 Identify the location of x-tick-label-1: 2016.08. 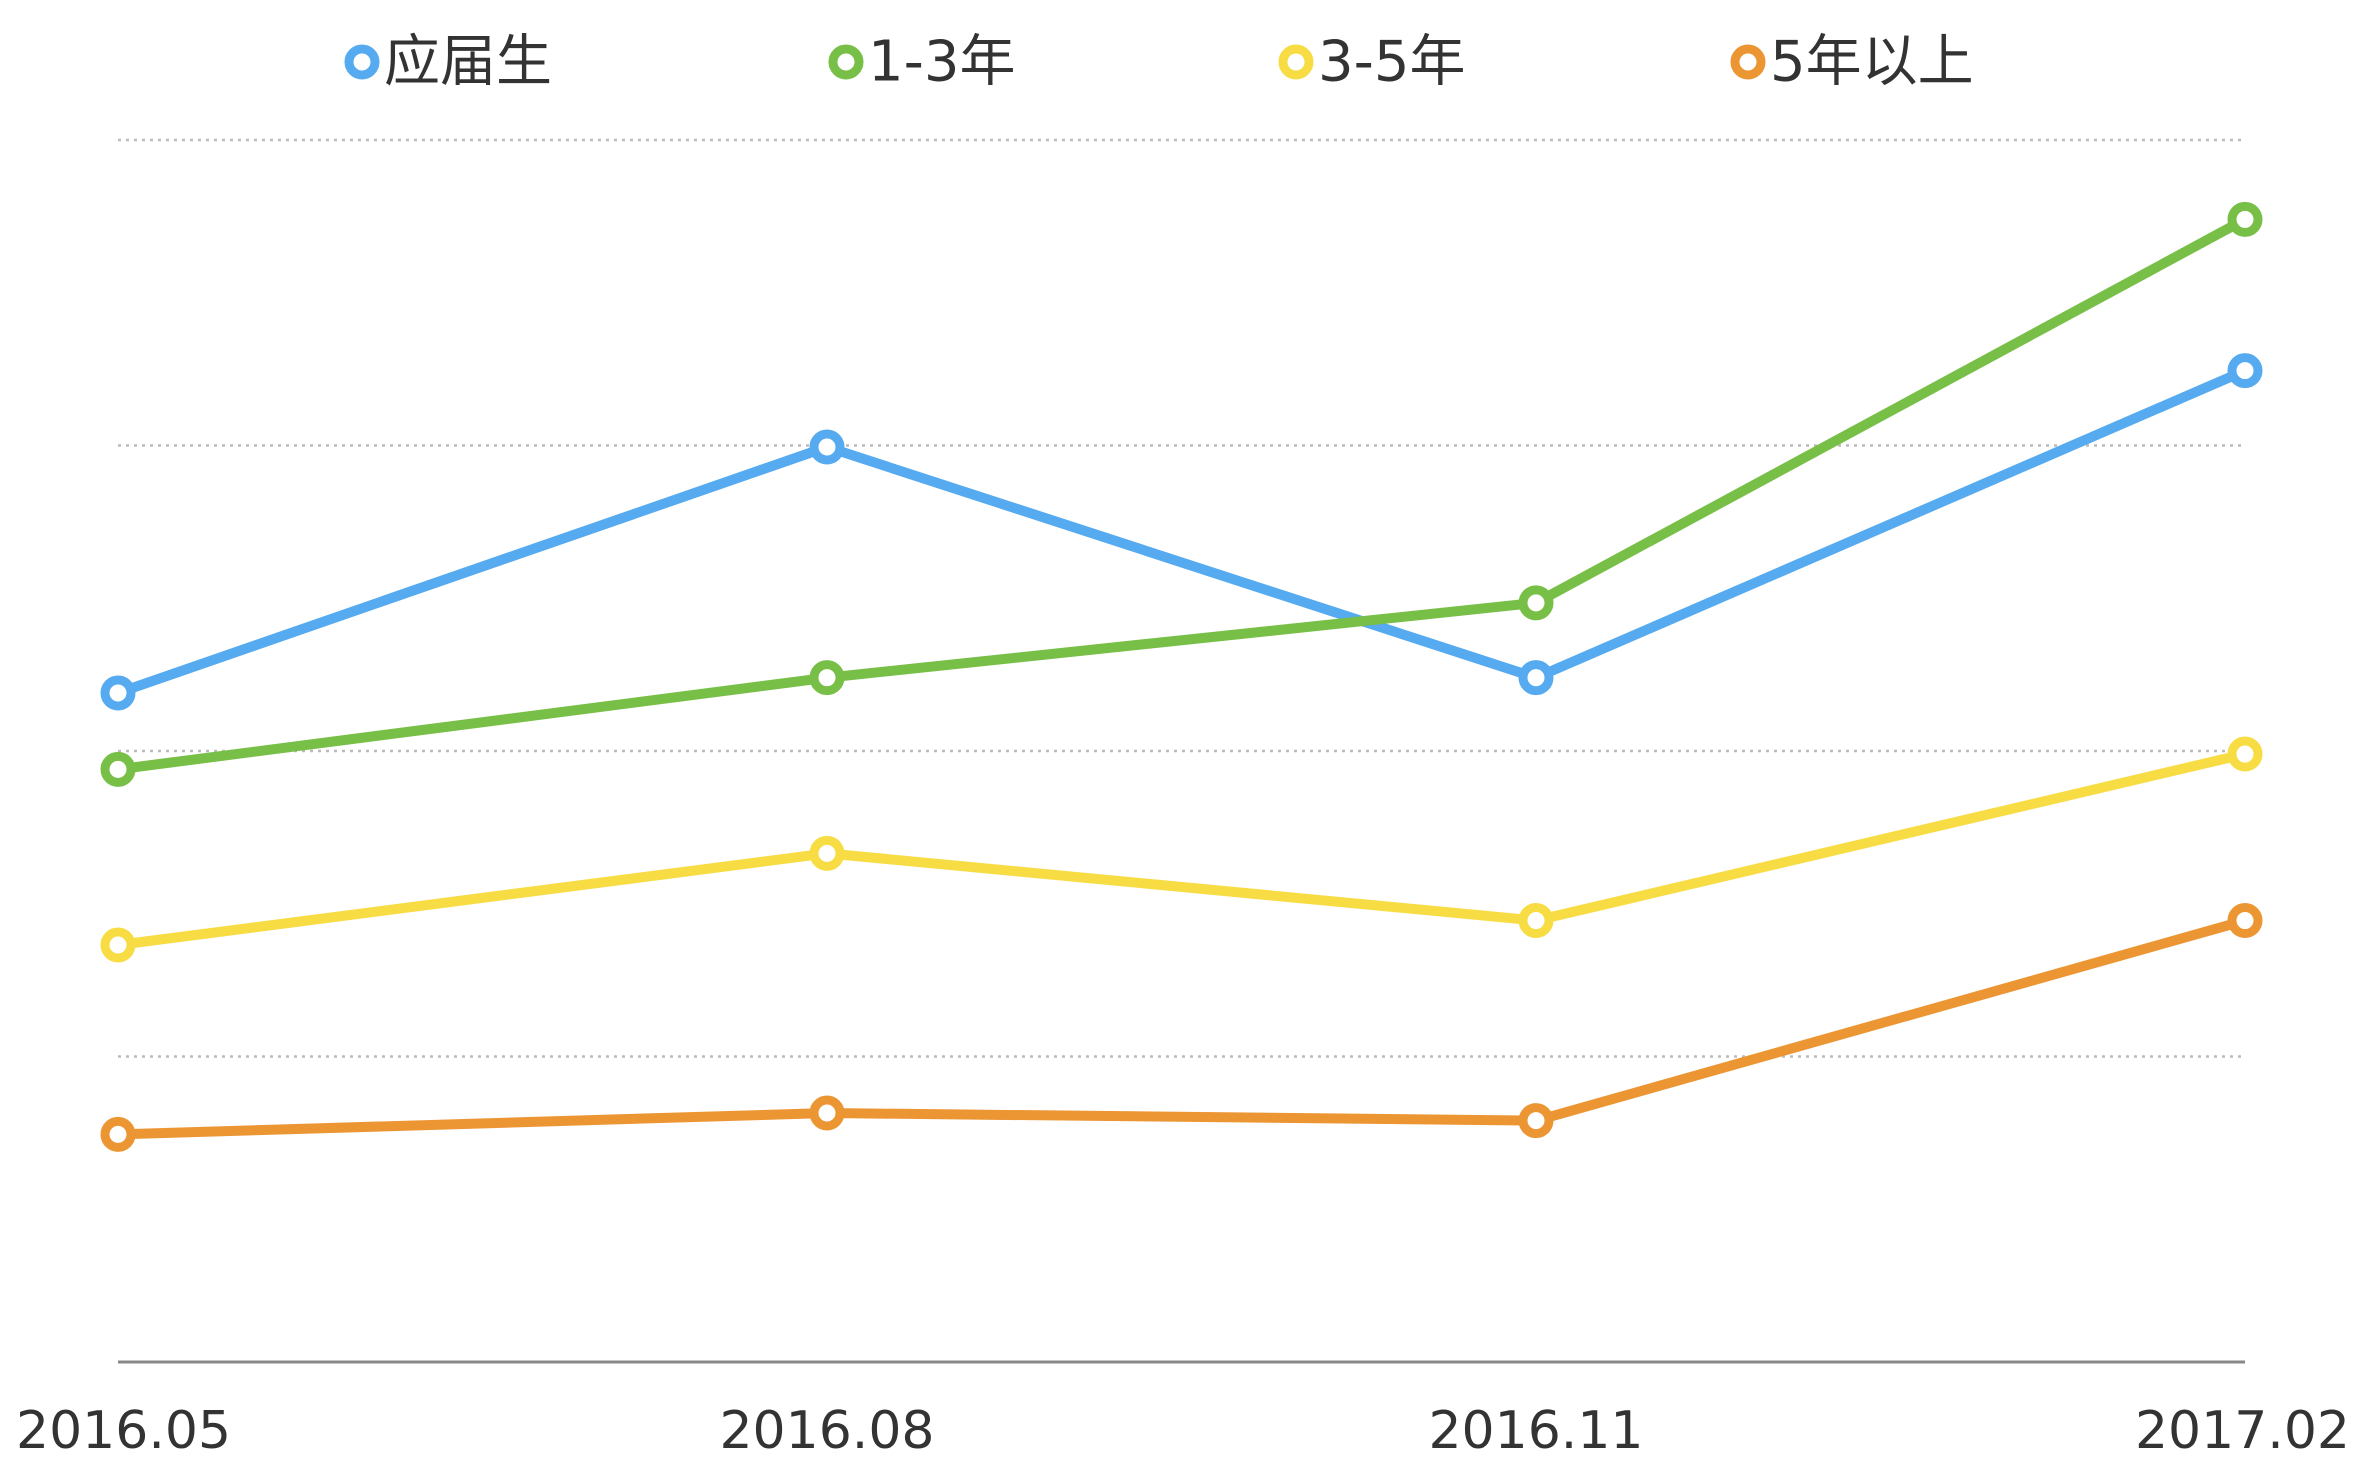
(826, 1431).